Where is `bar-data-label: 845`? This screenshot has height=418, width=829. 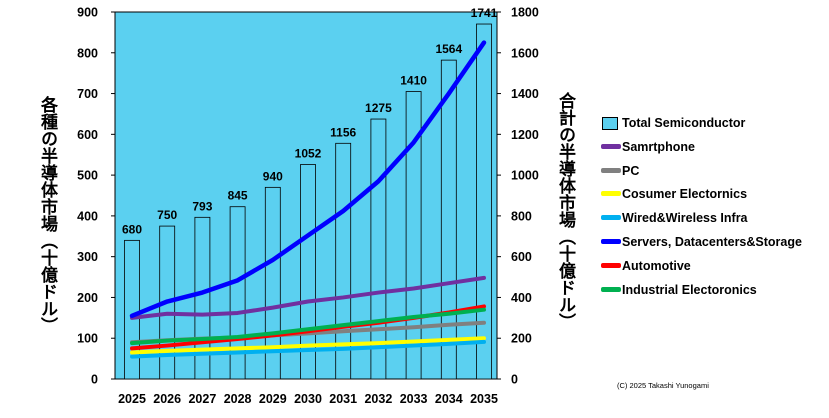 bar-data-label: 845 is located at coordinates (238, 196).